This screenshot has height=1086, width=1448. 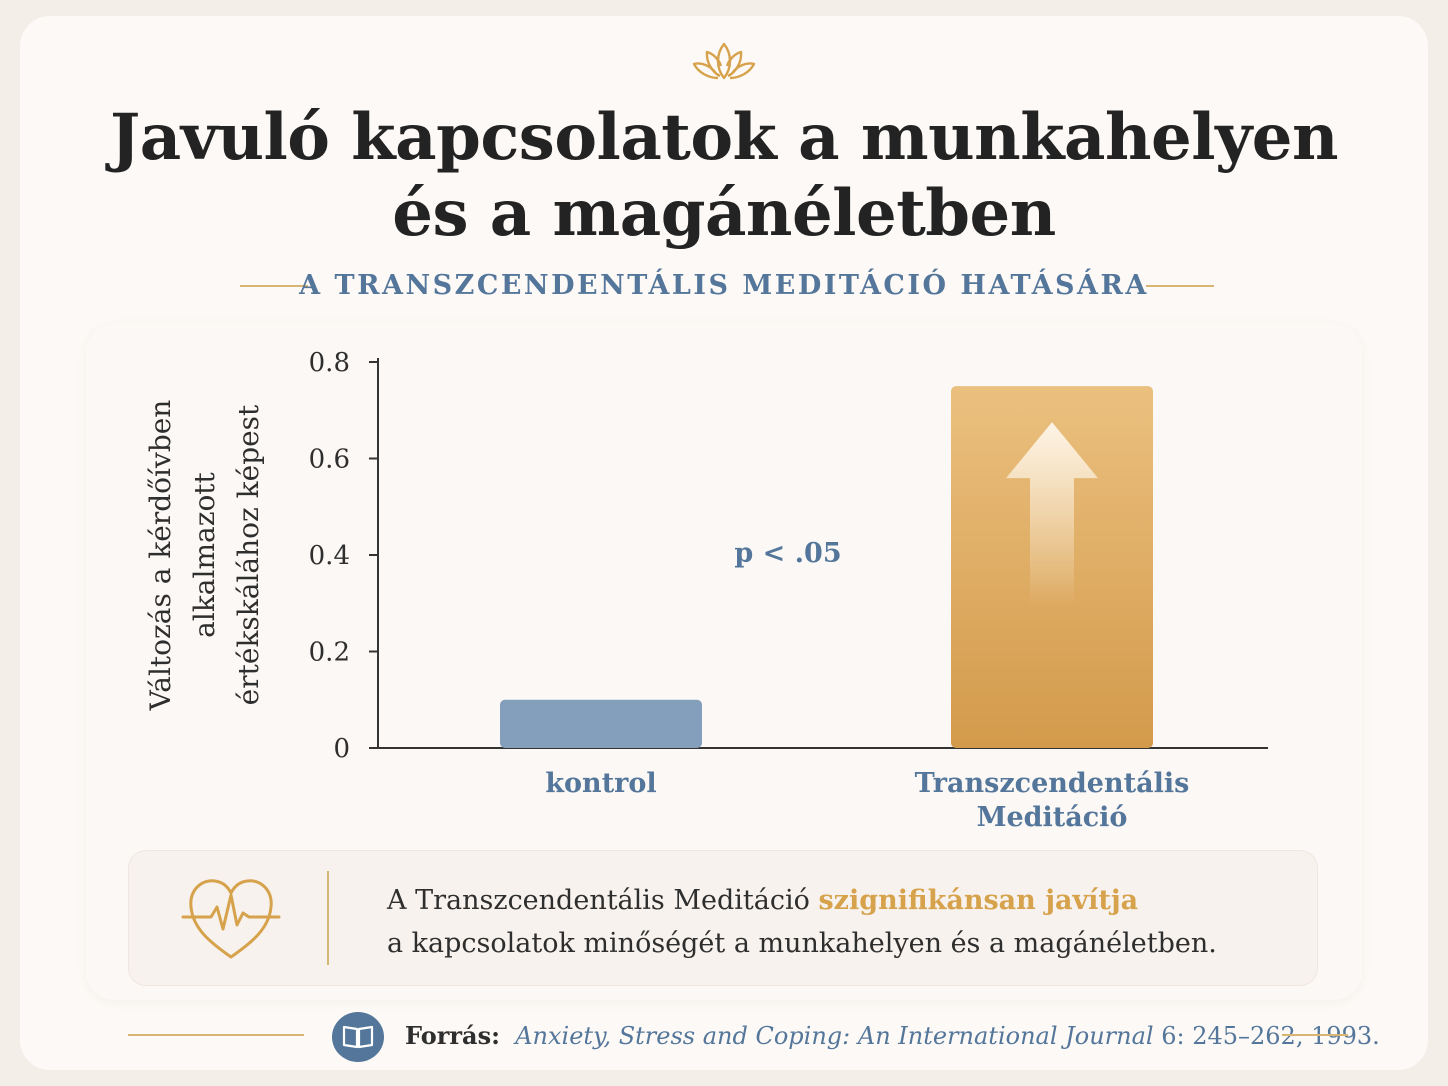 I want to click on title-line-2: és a magánéletben, so click(x=724, y=213).